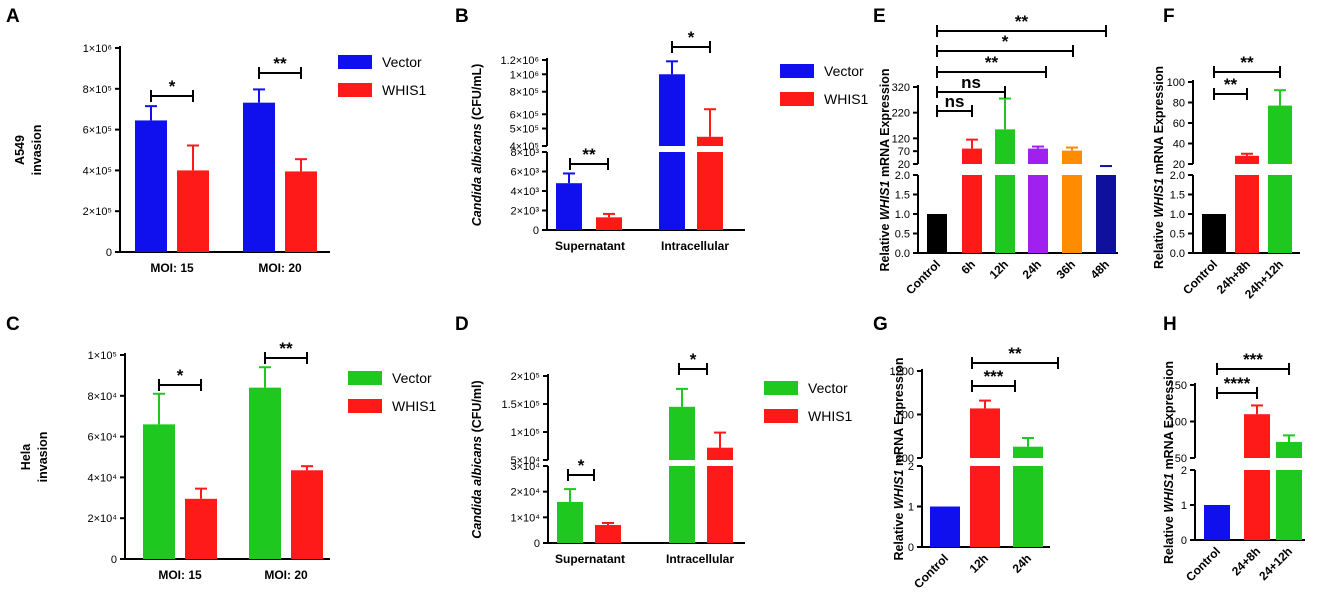 The width and height of the screenshot is (1325, 603). What do you see at coordinates (97, 171) in the screenshot?
I see `panel-a-ytick-label-2: 4×10⁵` at bounding box center [97, 171].